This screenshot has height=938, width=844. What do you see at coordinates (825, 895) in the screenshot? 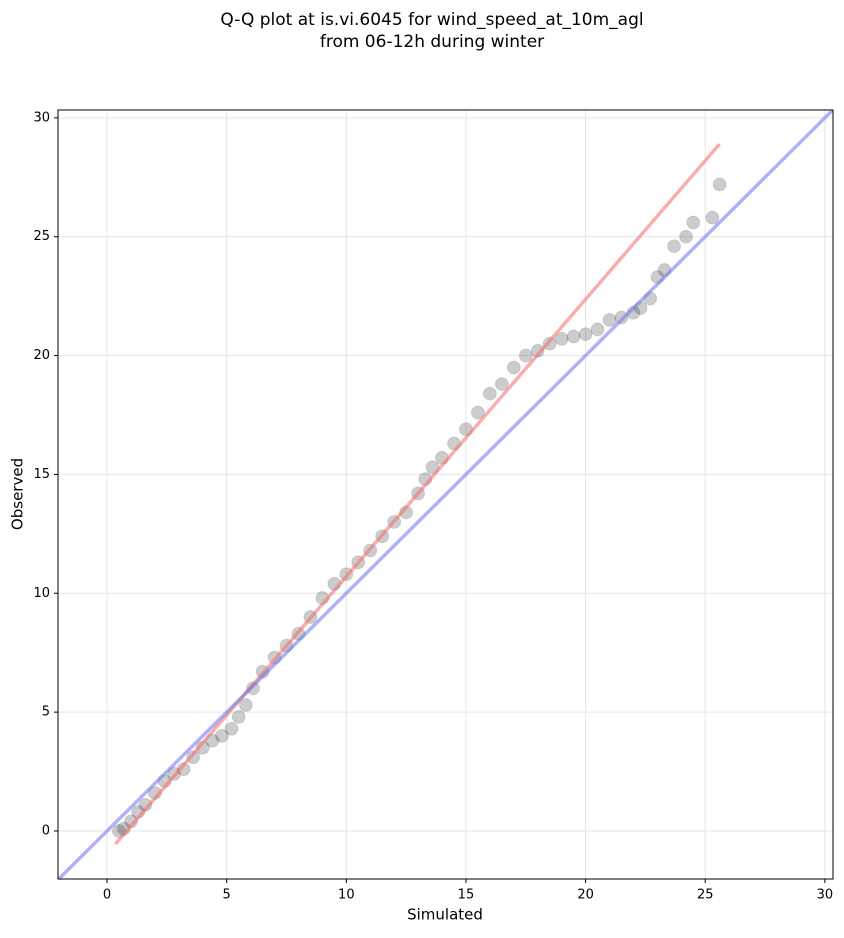
I see `x-tick-label: 30` at bounding box center [825, 895].